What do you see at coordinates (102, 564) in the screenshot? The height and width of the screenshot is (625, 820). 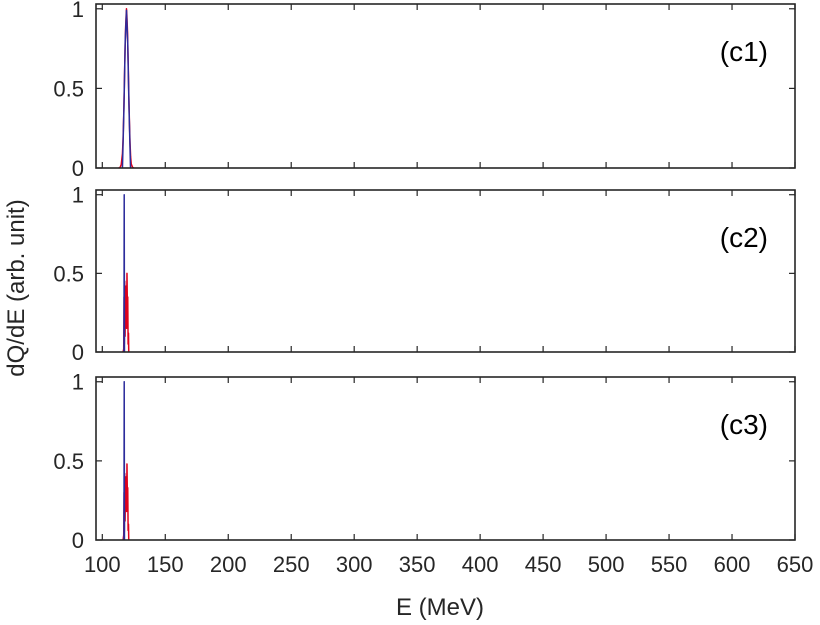 I see `x-tick-label: 100` at bounding box center [102, 564].